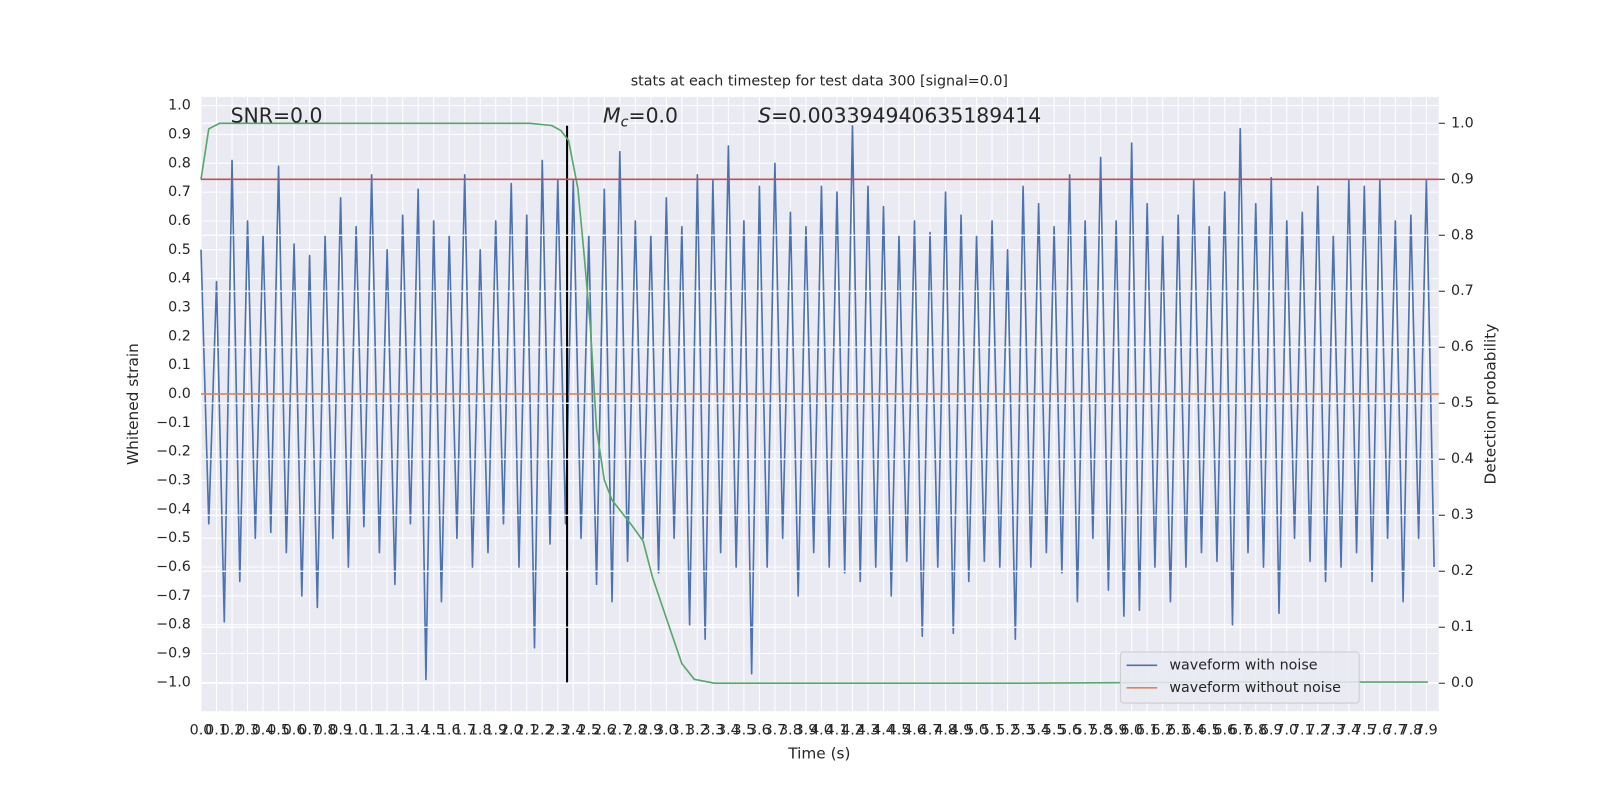  Describe the element at coordinates (402, 731) in the screenshot. I see `x-tick-label: 1.3` at that location.